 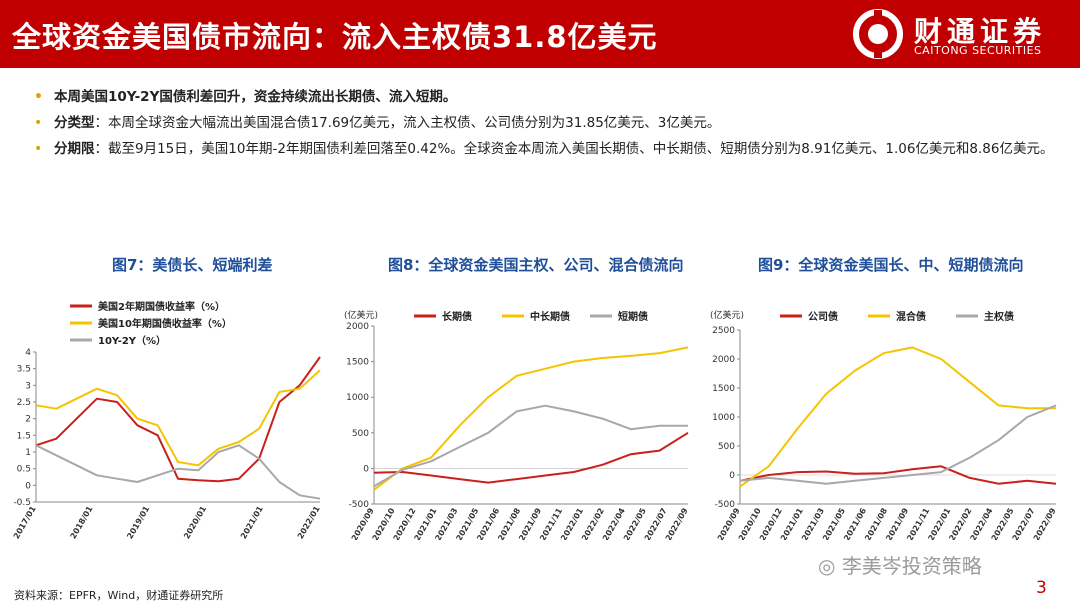 What do you see at coordinates (28, 386) in the screenshot?
I see `y-tick-label: 3` at bounding box center [28, 386].